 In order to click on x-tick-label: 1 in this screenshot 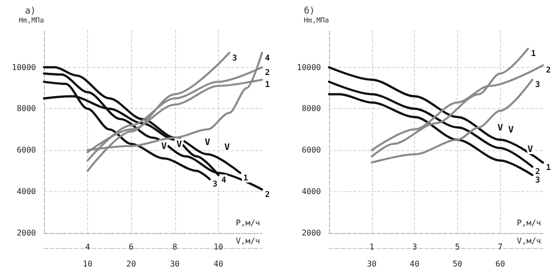, I will do `click(371, 247)`.